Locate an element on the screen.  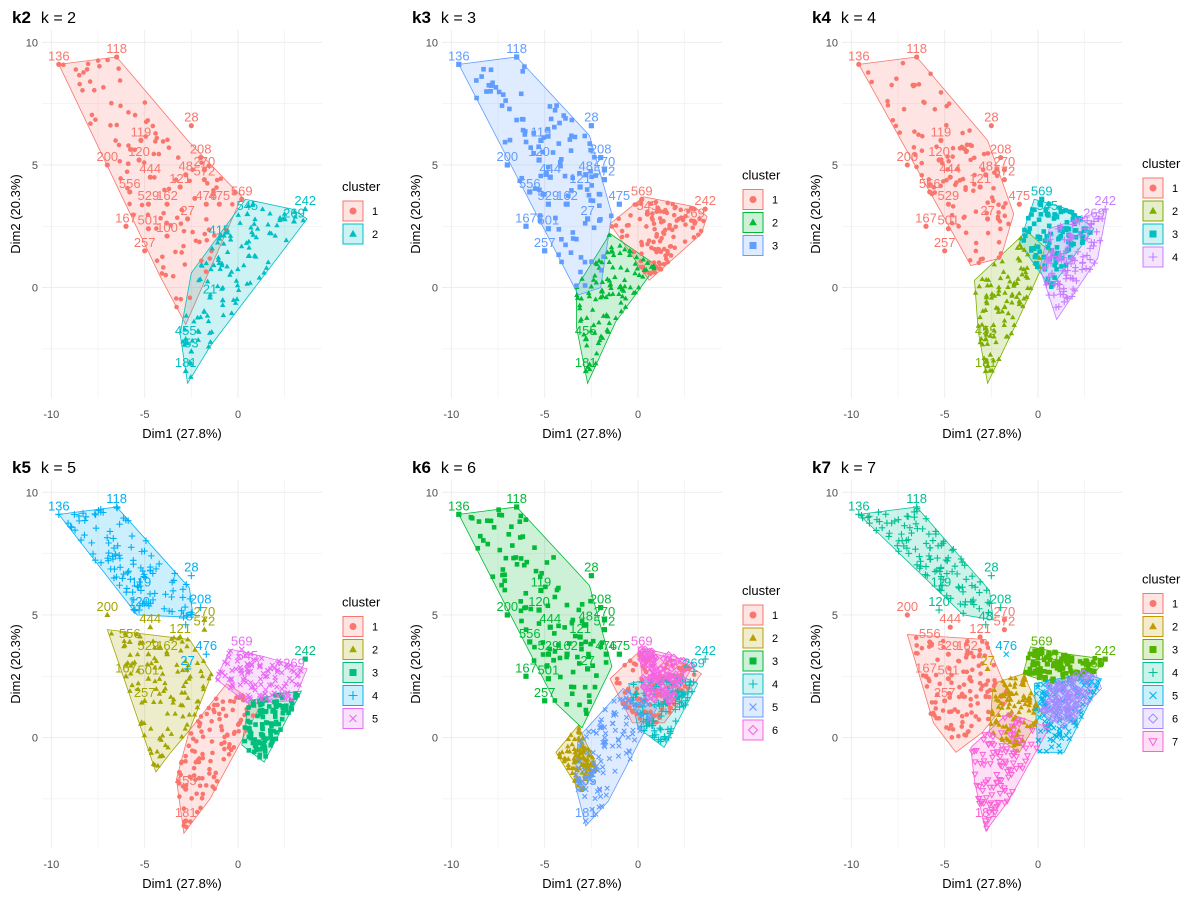
point-label: 28 is located at coordinates (591, 117).